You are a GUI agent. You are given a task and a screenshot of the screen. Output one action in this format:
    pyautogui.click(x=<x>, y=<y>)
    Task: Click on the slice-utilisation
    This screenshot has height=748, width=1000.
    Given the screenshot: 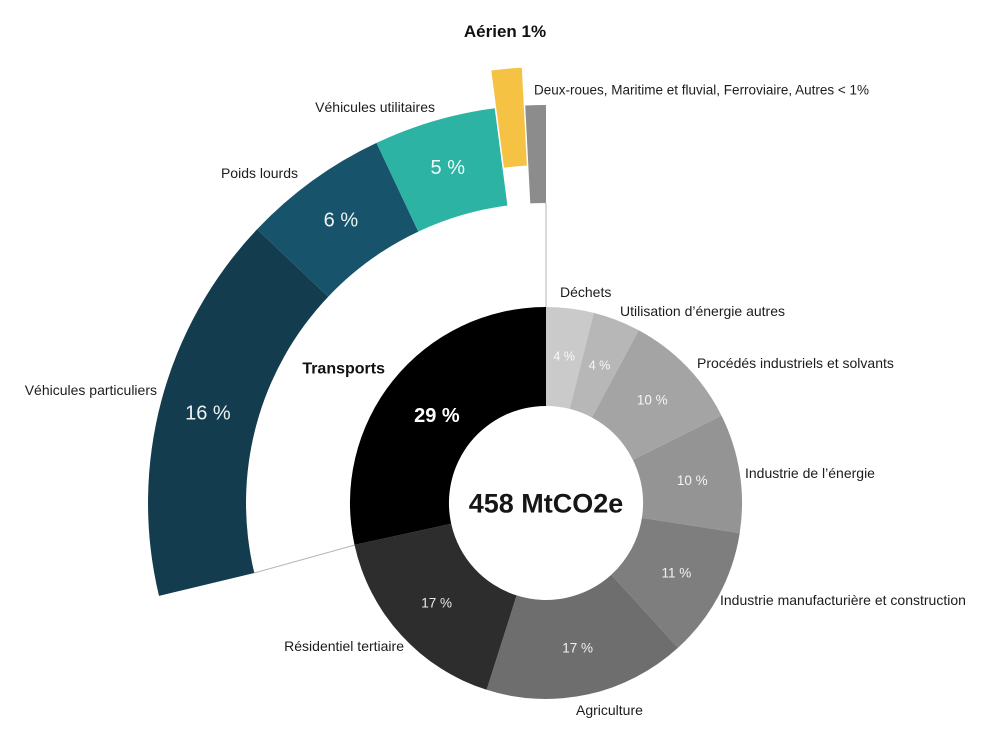 What is the action you would take?
    pyautogui.click(x=604, y=365)
    